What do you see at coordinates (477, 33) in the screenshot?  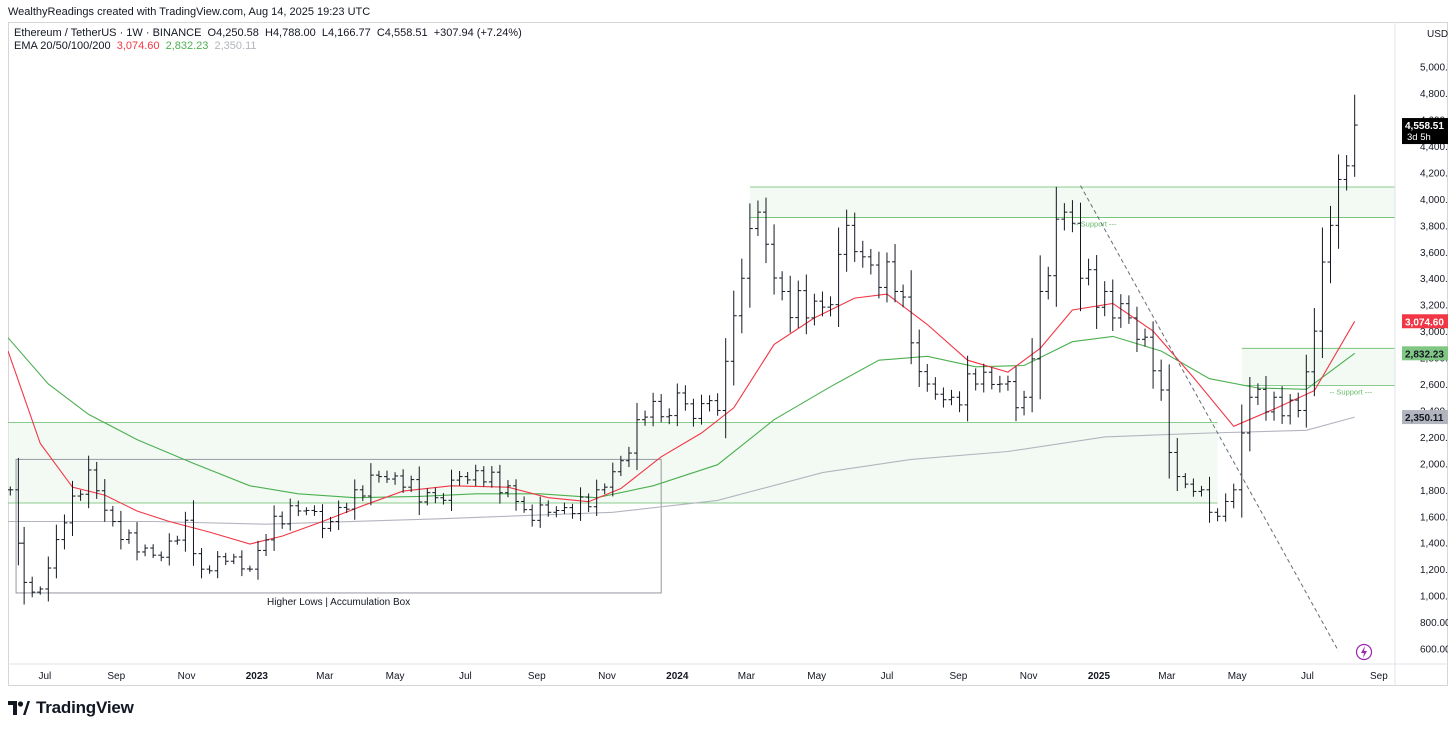 I see `change-value: +307.94 (+7.24%)` at bounding box center [477, 33].